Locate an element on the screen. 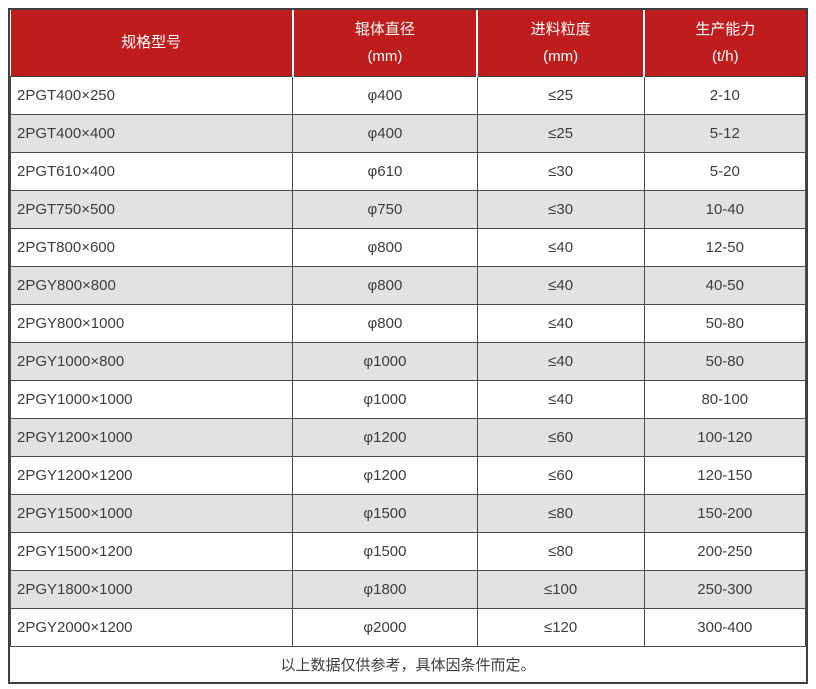  table-row: 2PGY1200×1000 φ1200 ≤60 100-120 is located at coordinates (408, 437).